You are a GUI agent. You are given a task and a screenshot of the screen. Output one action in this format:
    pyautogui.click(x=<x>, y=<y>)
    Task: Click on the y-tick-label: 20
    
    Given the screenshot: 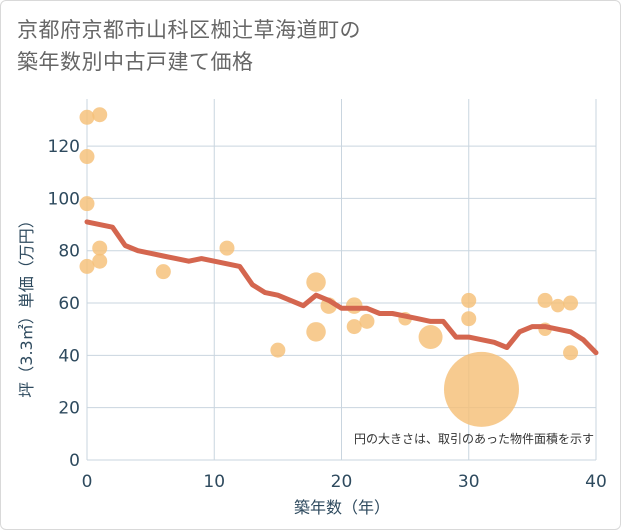 What is the action you would take?
    pyautogui.click(x=69, y=409)
    